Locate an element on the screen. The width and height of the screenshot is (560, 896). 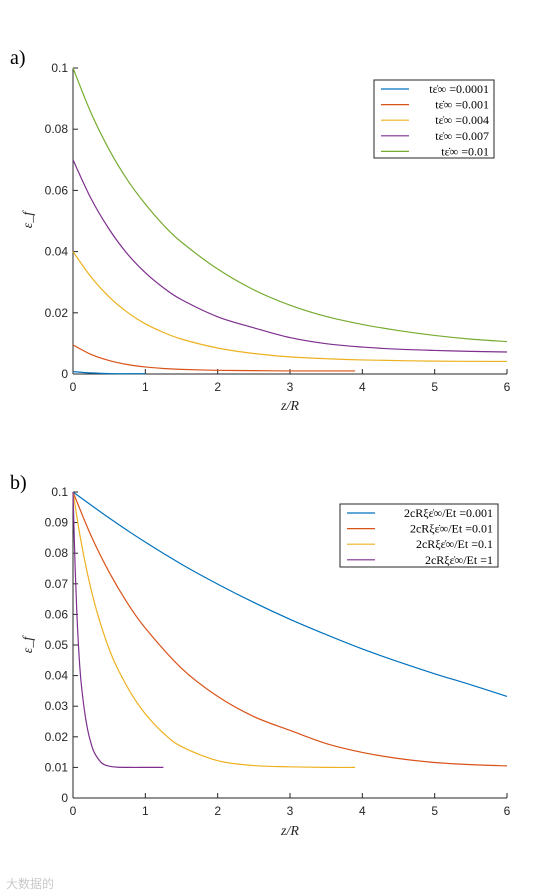
y-axis-label-b: ε_f is located at coordinates (28, 644).